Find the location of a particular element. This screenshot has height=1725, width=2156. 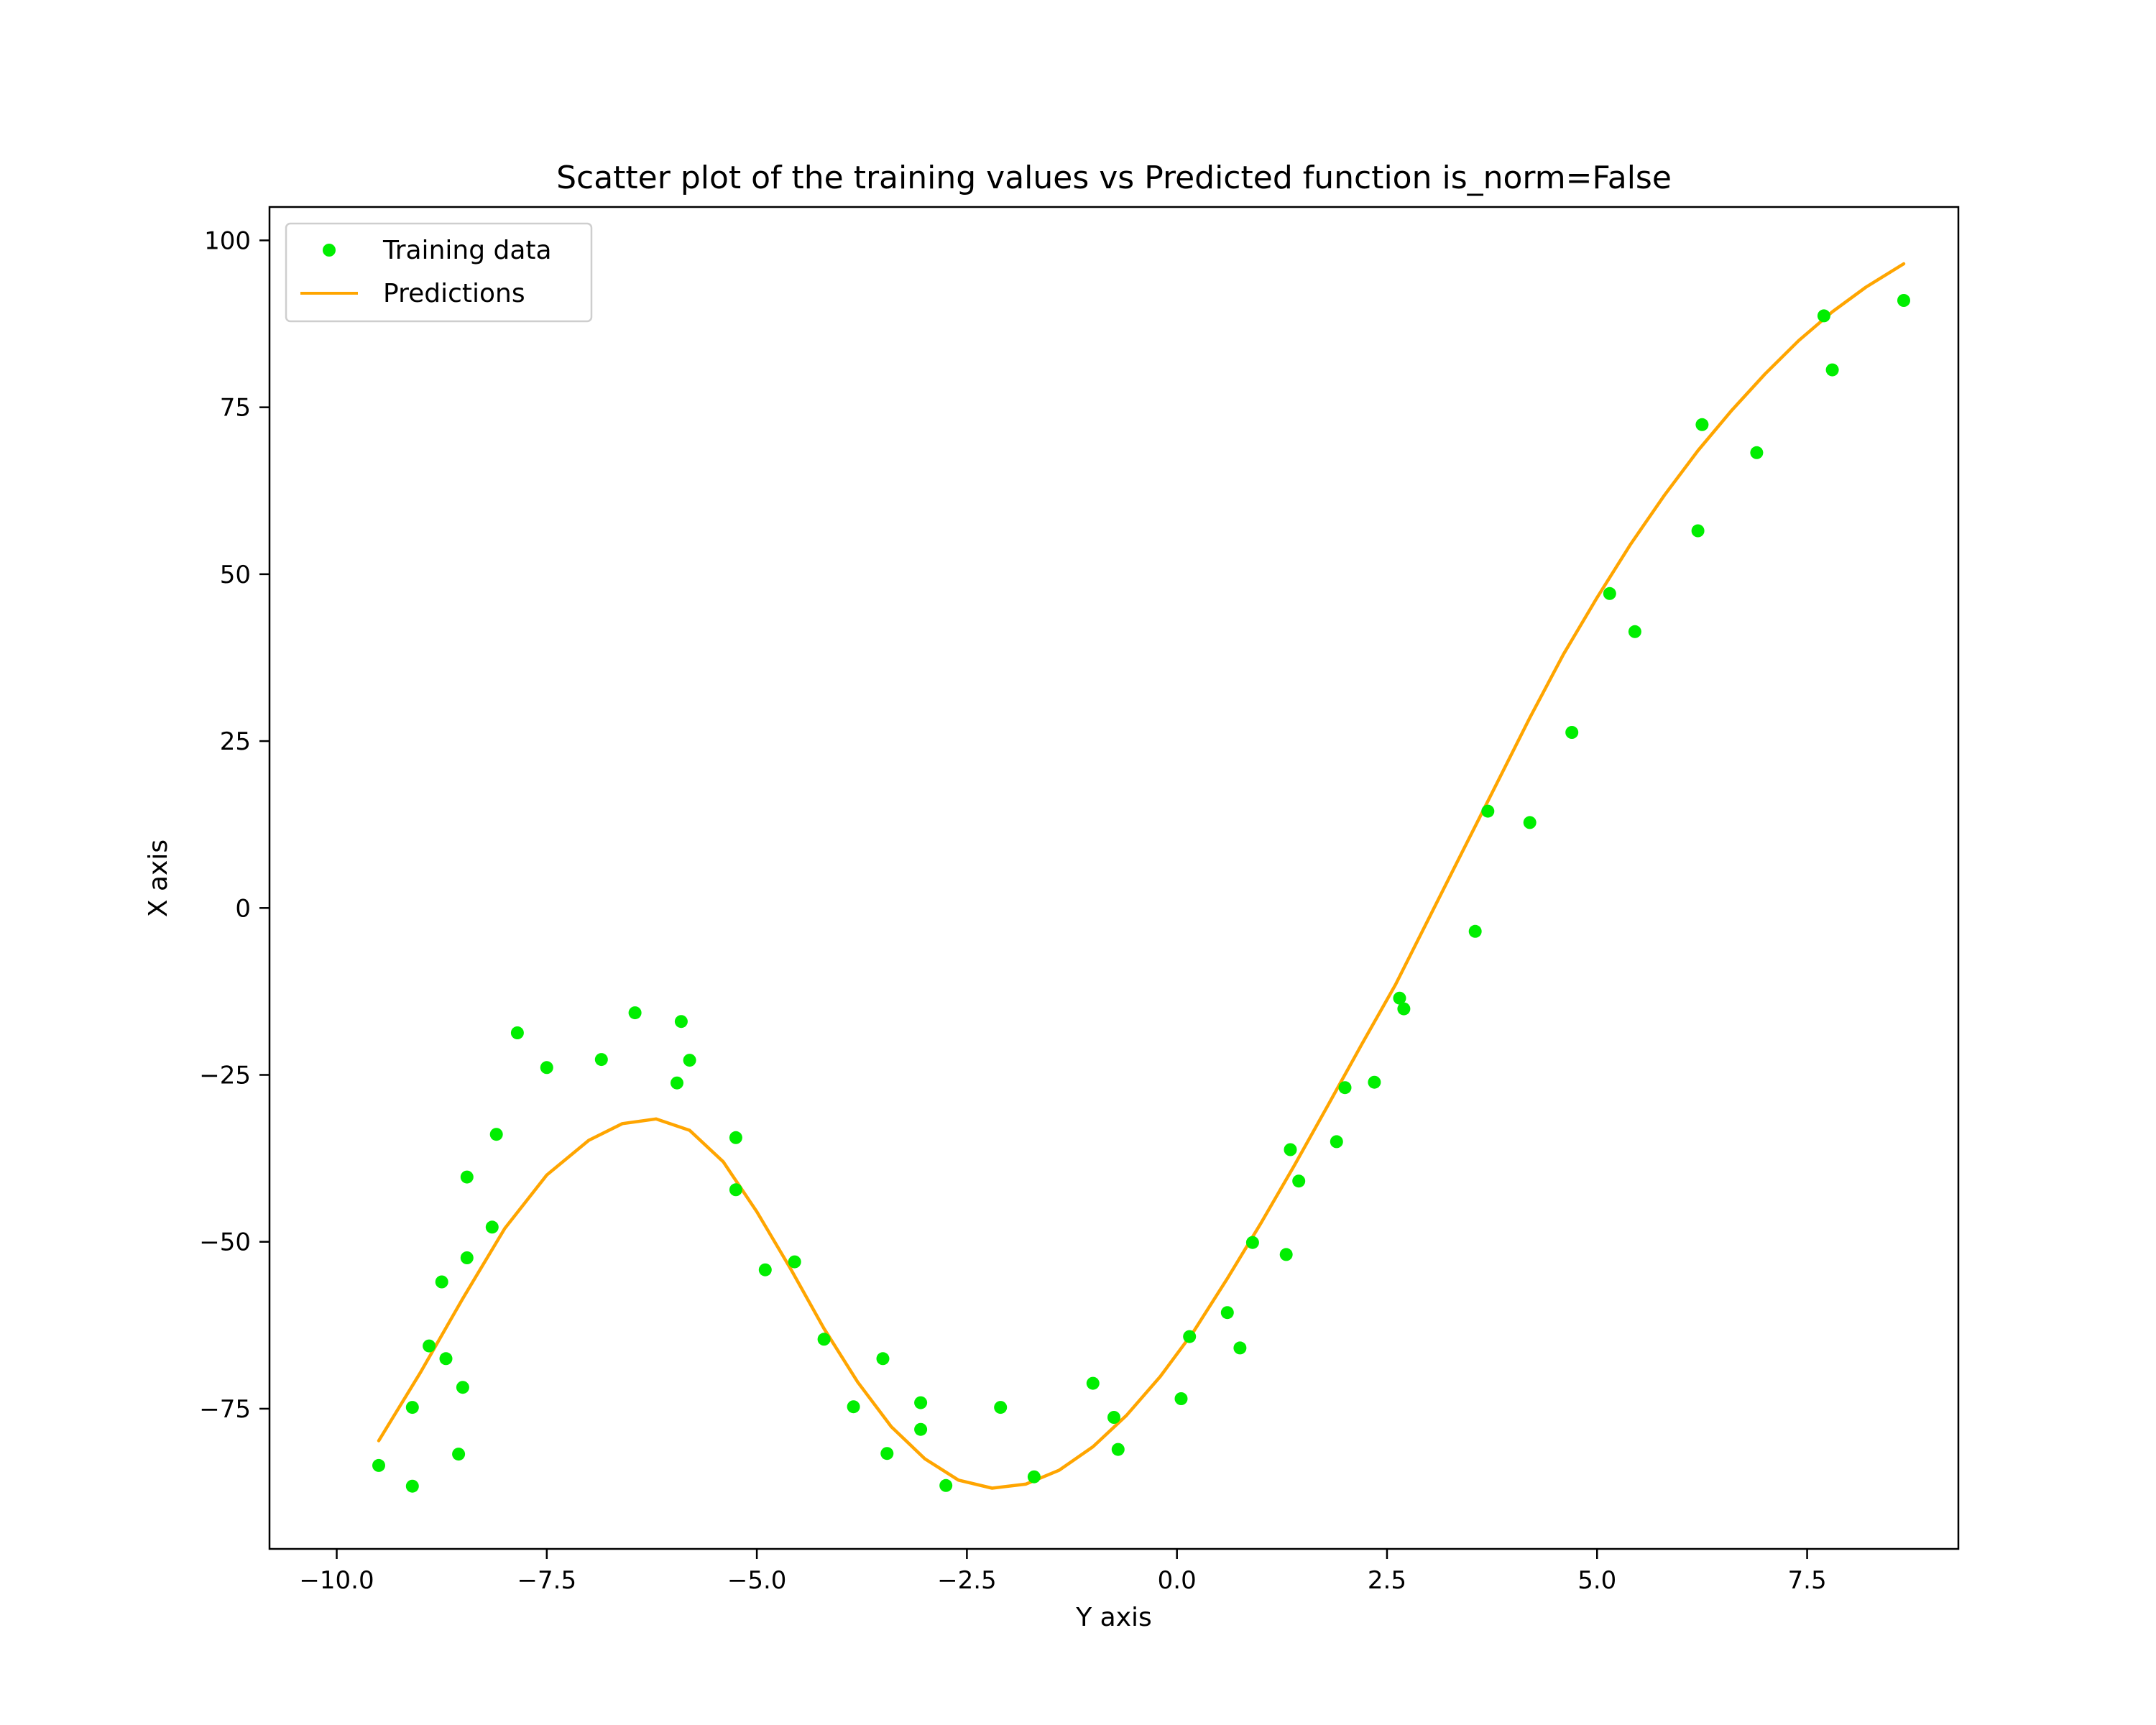

legend-frame is located at coordinates (439, 272).